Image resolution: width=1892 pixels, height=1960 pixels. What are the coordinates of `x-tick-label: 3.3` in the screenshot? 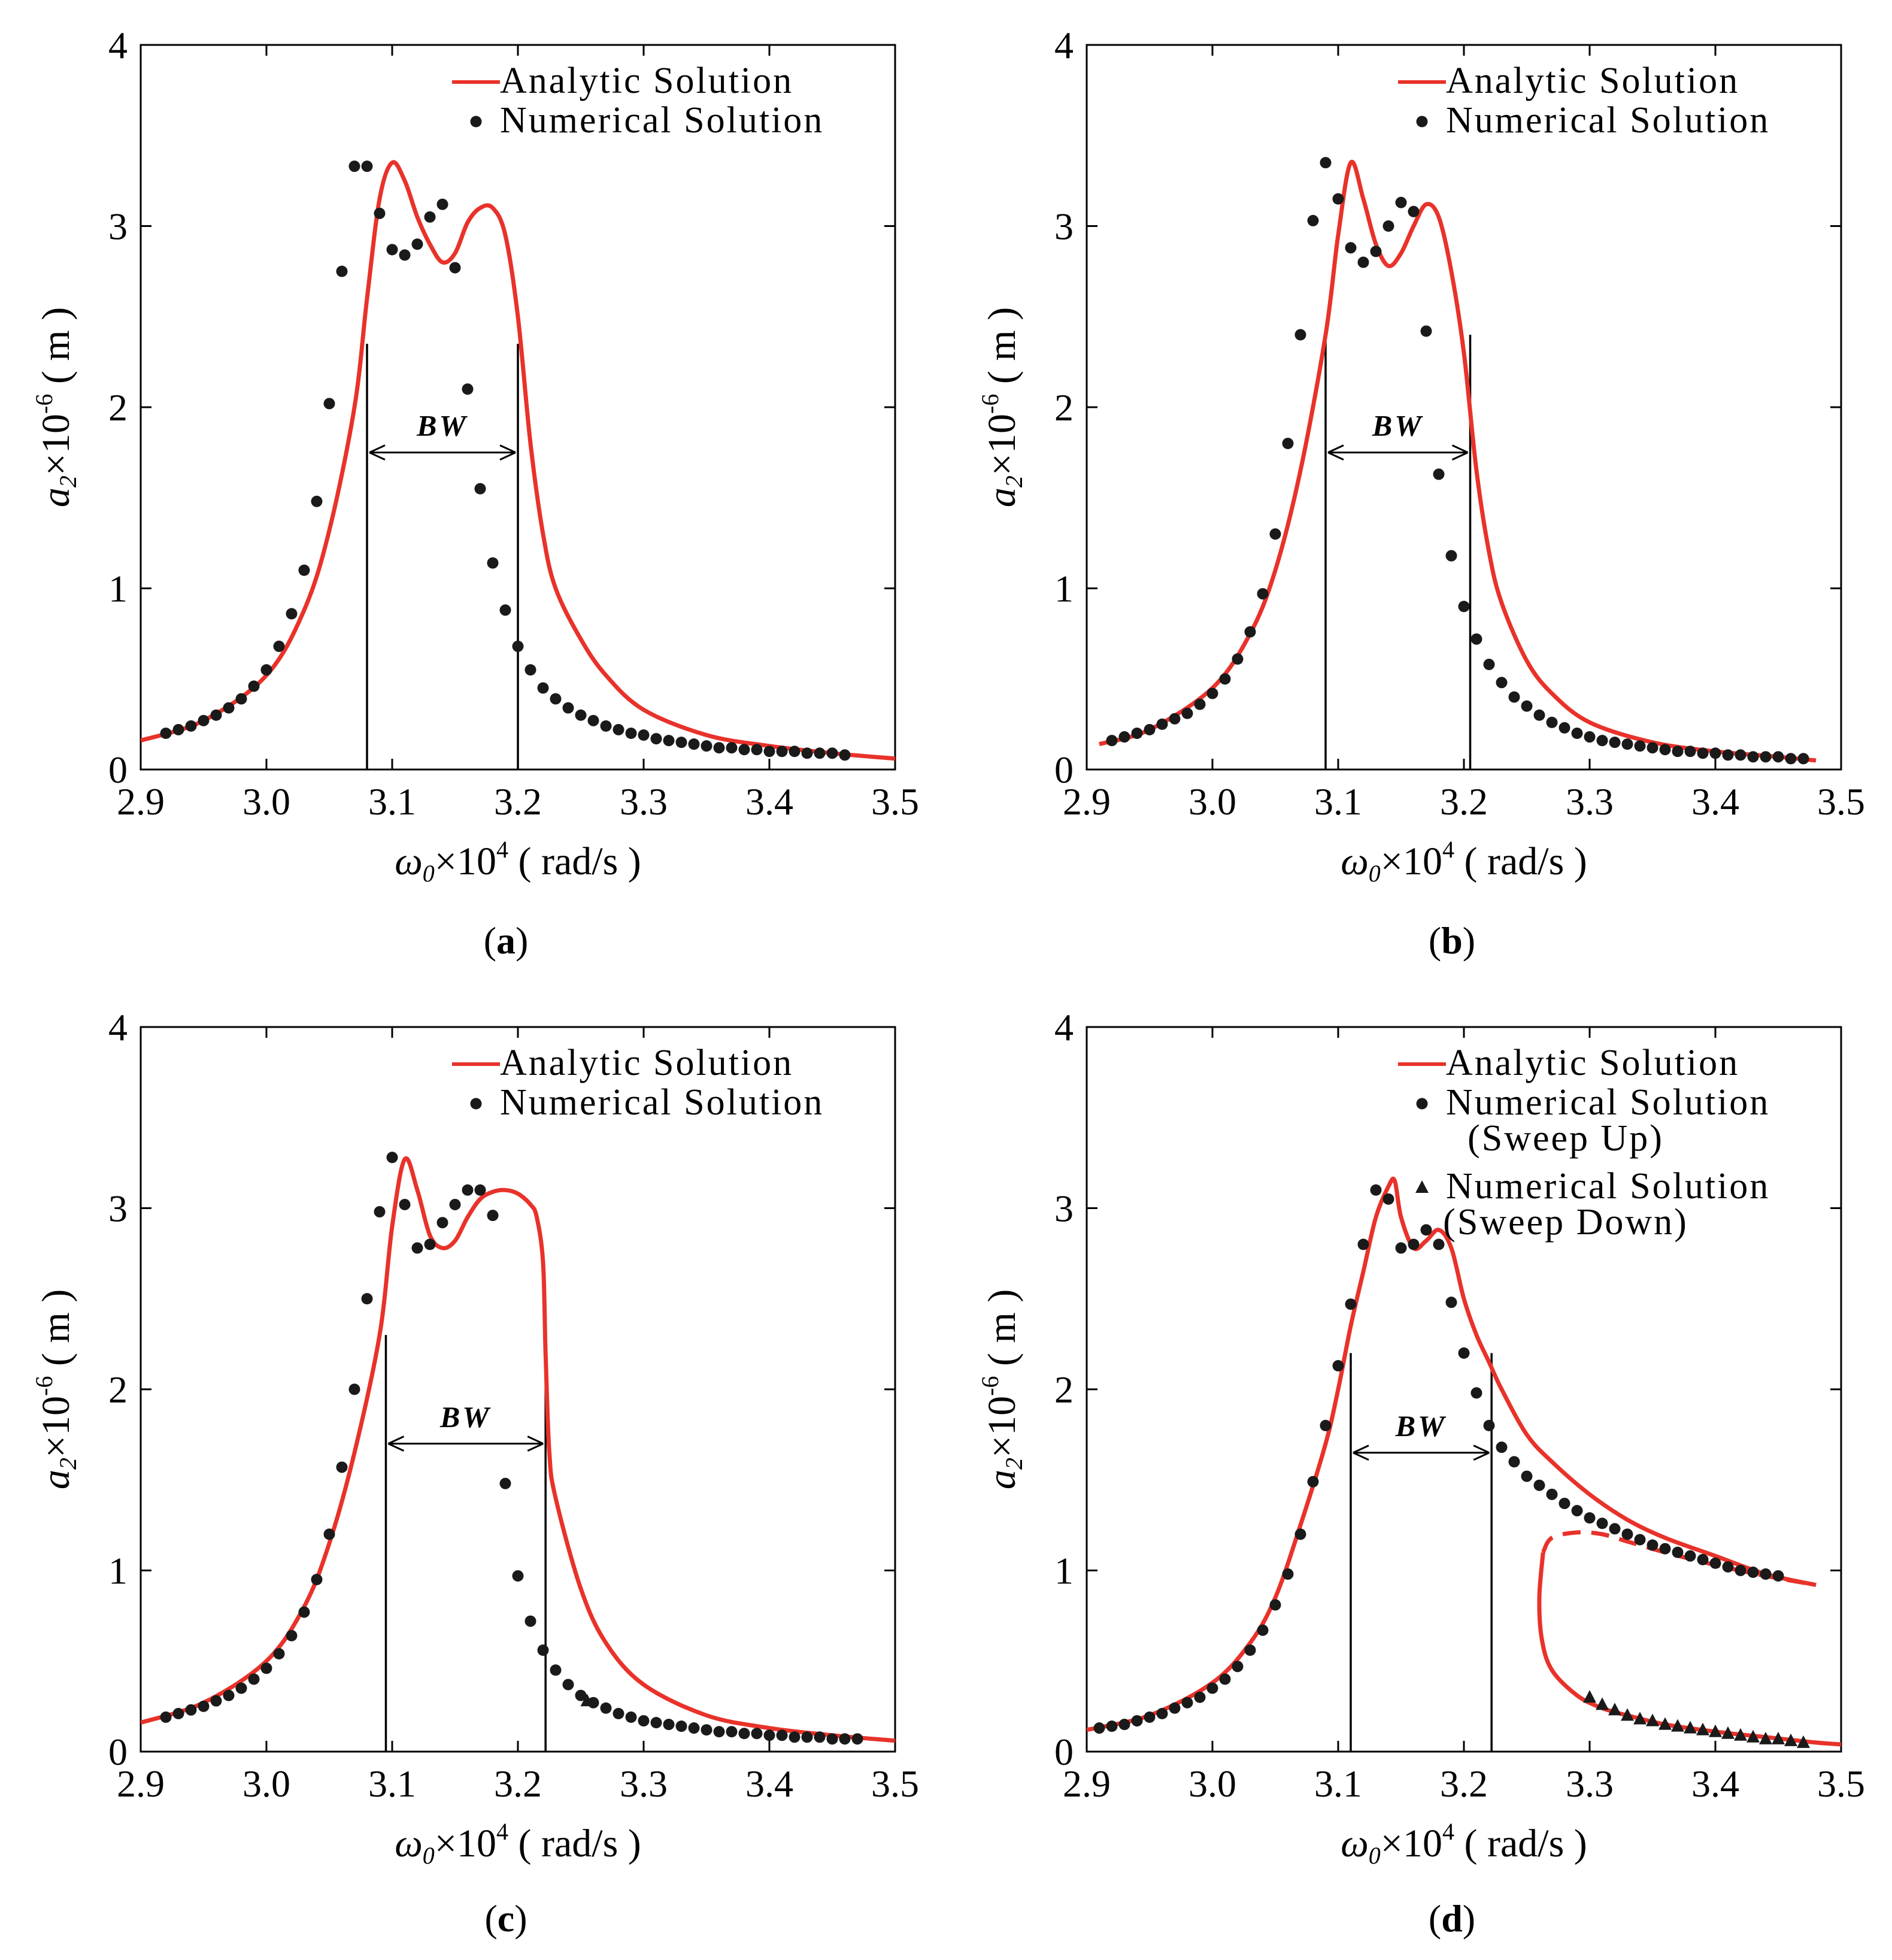 It's located at (1590, 801).